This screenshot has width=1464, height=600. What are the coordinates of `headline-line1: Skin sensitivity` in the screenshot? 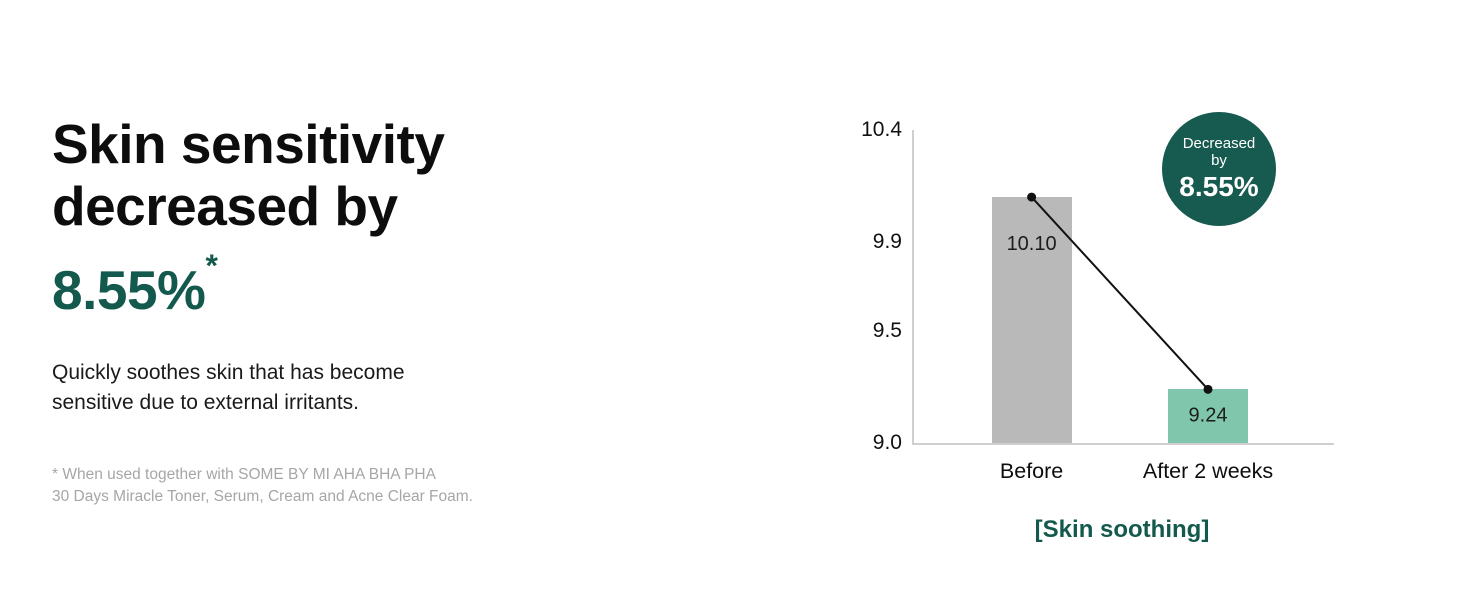 It's located at (248, 144).